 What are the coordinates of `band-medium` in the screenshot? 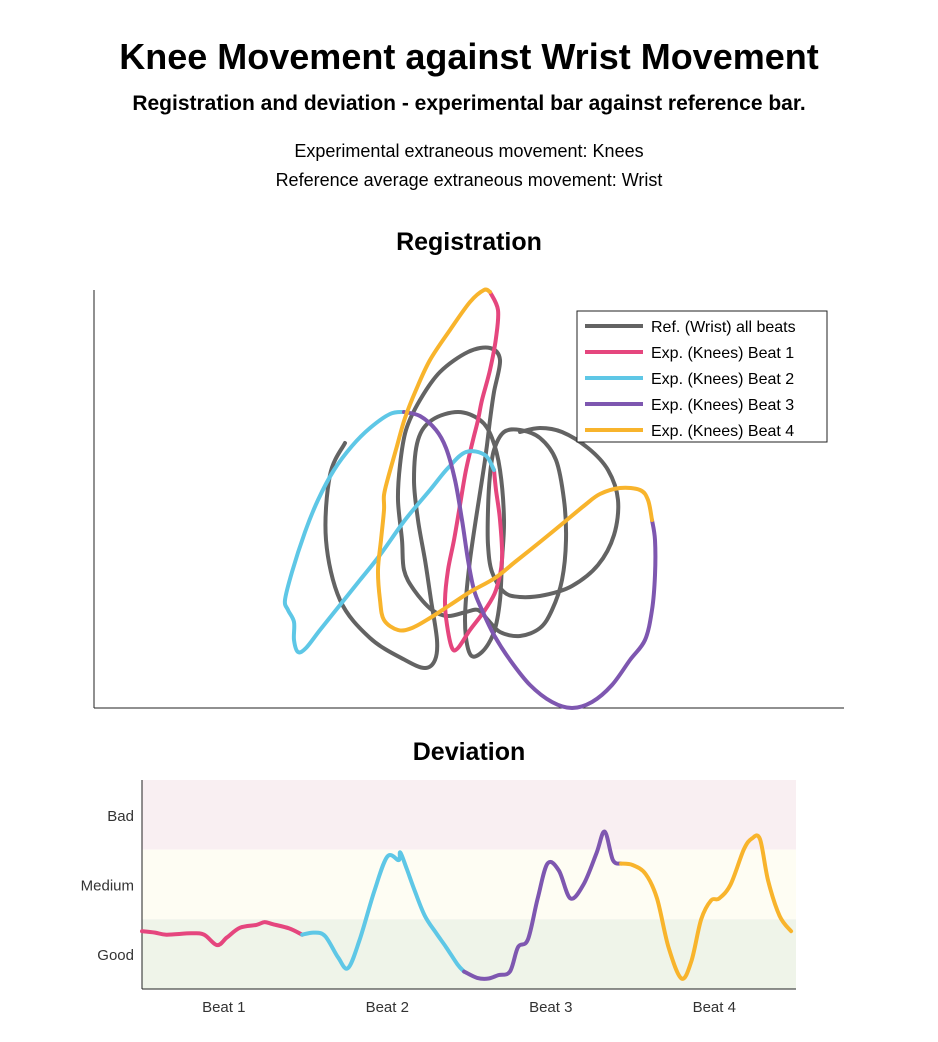 It's located at (469, 884).